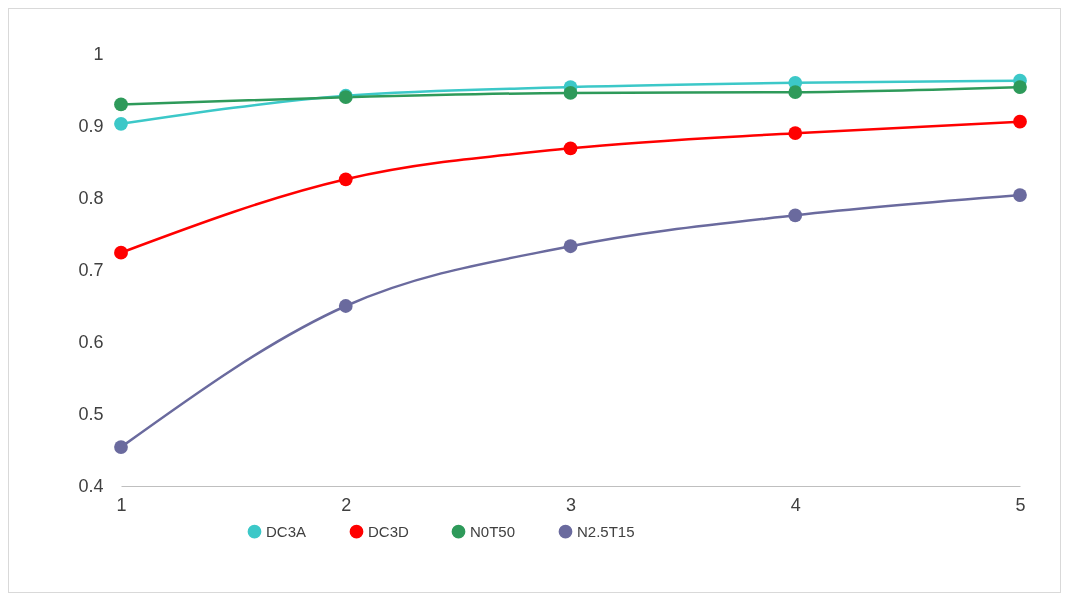 The image size is (1071, 597). I want to click on legend-label: DC3D, so click(389, 531).